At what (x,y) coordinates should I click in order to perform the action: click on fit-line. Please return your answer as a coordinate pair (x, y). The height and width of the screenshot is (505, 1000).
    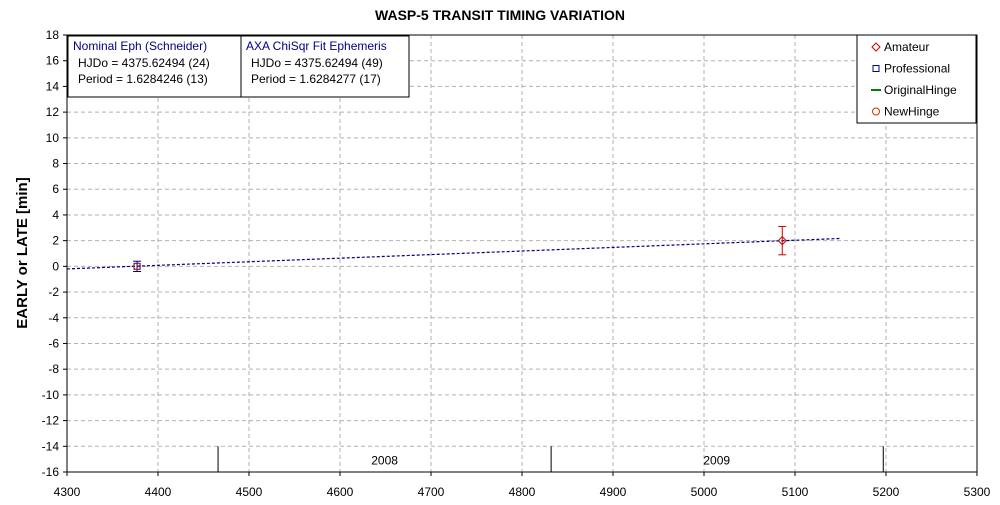
    Looking at the image, I should click on (453, 253).